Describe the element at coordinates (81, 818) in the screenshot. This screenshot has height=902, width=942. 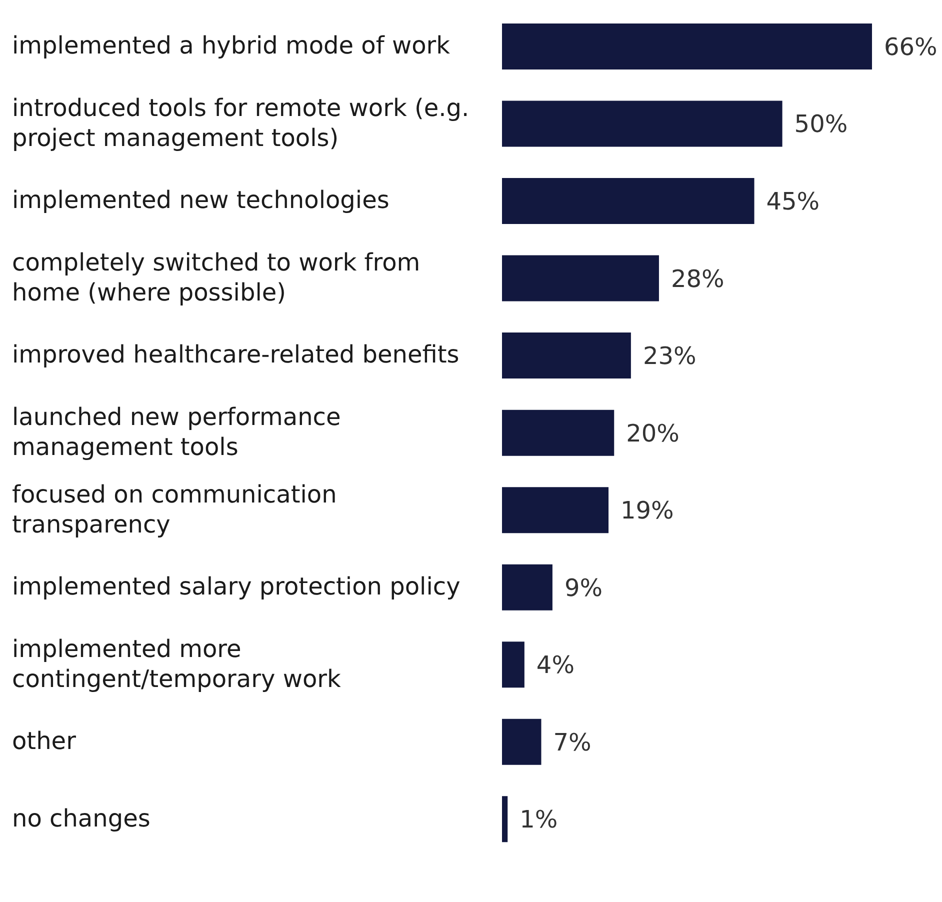
I see `y-tick-label: no changes` at that location.